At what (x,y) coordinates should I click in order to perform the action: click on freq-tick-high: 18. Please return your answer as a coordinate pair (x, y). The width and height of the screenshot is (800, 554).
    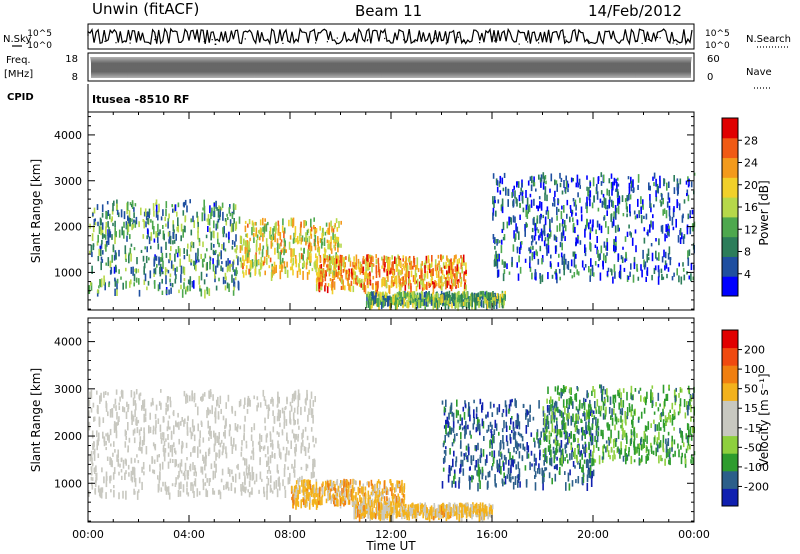
    Looking at the image, I should click on (71, 59).